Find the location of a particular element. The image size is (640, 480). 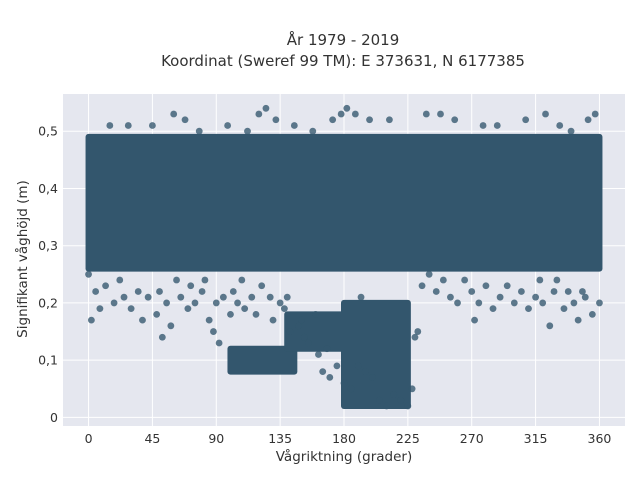

x-tick-label: 225 is located at coordinates (408, 438).